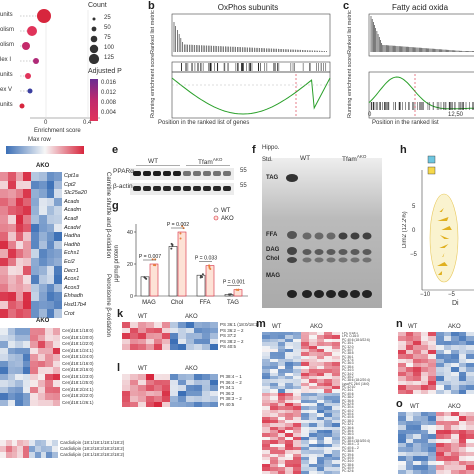  What do you see at coordinates (72, 279) in the screenshot?
I see `row-label: Acox1` at bounding box center [72, 279].